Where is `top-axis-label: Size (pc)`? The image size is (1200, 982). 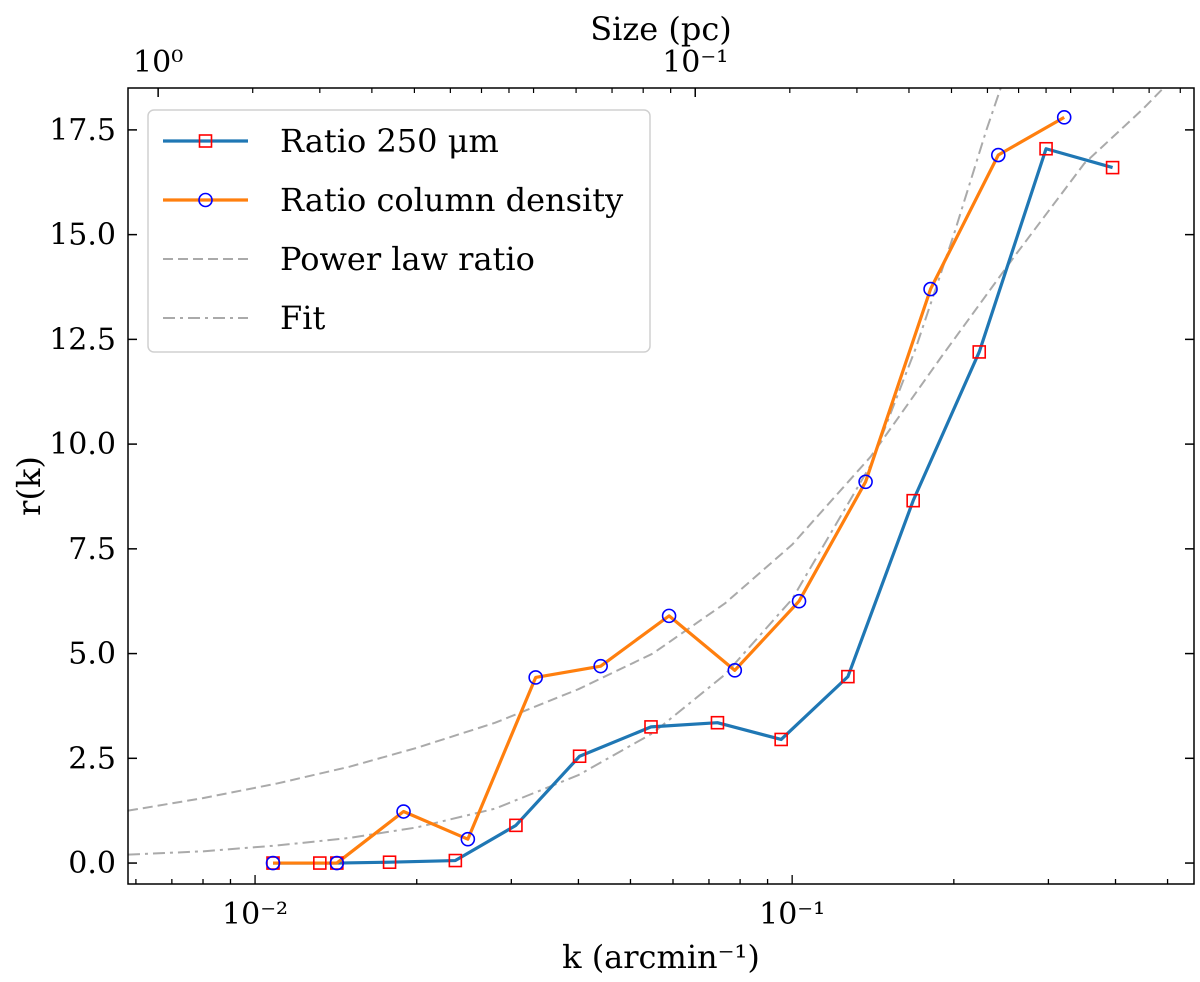
top-axis-label: Size (pc) is located at coordinates (661, 29).